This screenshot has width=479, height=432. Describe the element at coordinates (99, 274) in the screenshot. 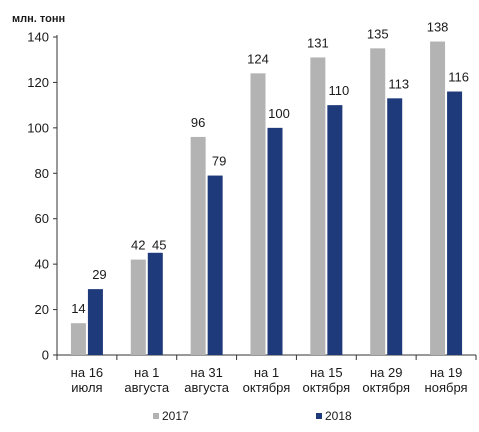

I see `data-label-2018: 29` at that location.